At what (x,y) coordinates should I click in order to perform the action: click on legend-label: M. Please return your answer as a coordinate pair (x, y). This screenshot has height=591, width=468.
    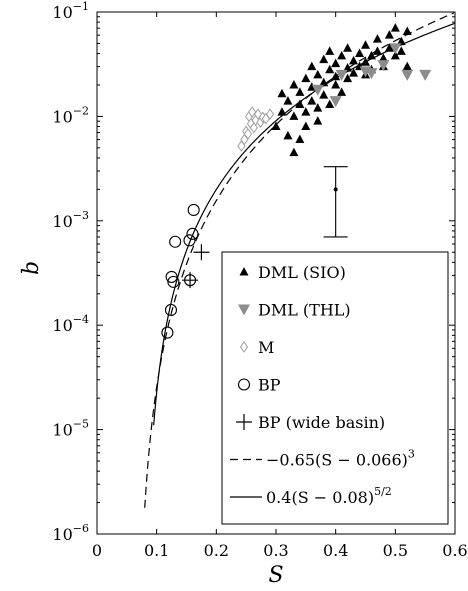
    Looking at the image, I should click on (266, 347).